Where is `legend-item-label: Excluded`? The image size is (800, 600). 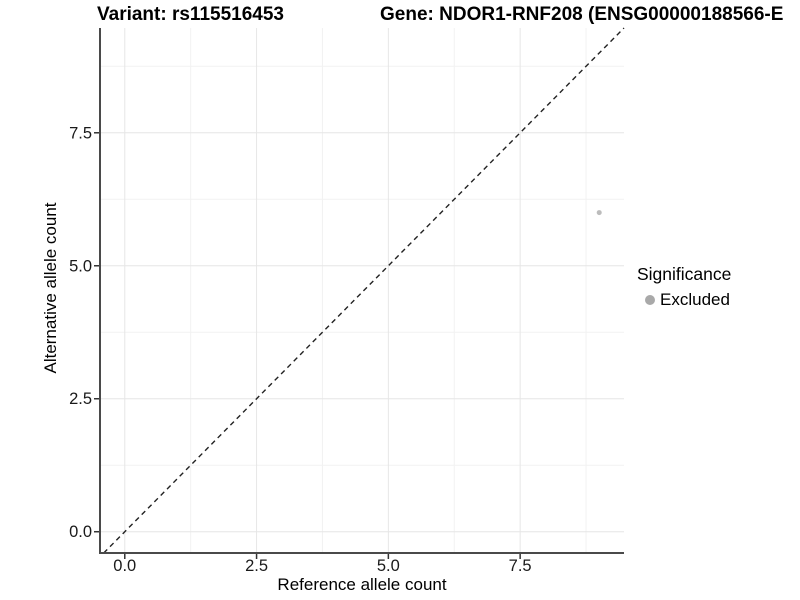
legend-item-label: Excluded is located at coordinates (695, 299).